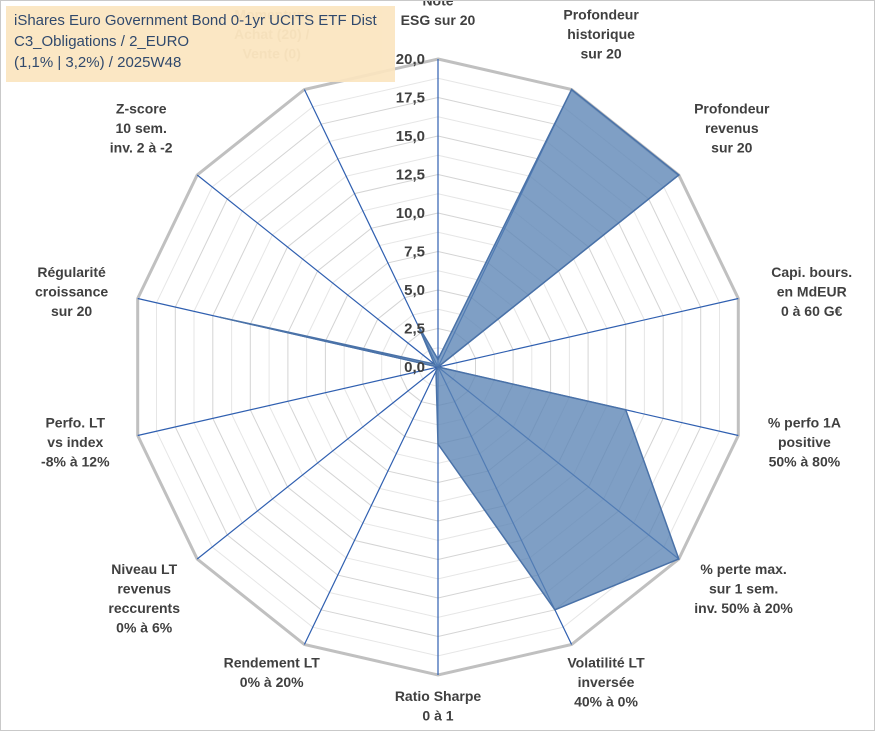 This screenshot has width=875, height=732. What do you see at coordinates (743, 588) in the screenshot?
I see `category-label: % perte max. sur 1 sem. inv. 50% à 20%` at bounding box center [743, 588].